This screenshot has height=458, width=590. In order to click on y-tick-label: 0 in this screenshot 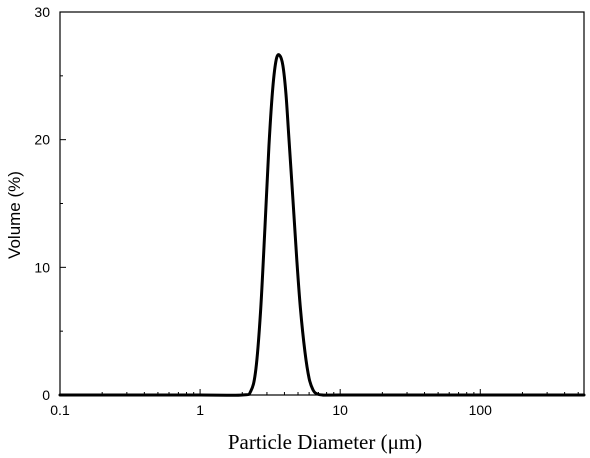, I will do `click(46, 395)`.